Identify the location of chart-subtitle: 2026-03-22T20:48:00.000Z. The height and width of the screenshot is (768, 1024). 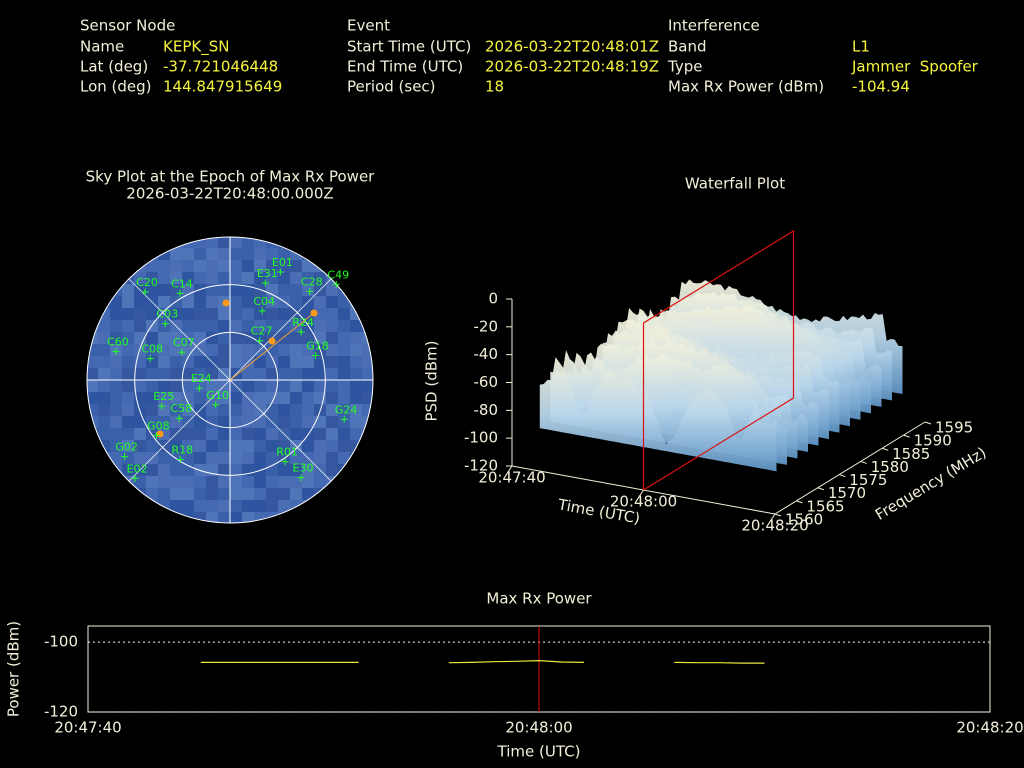
(229, 194).